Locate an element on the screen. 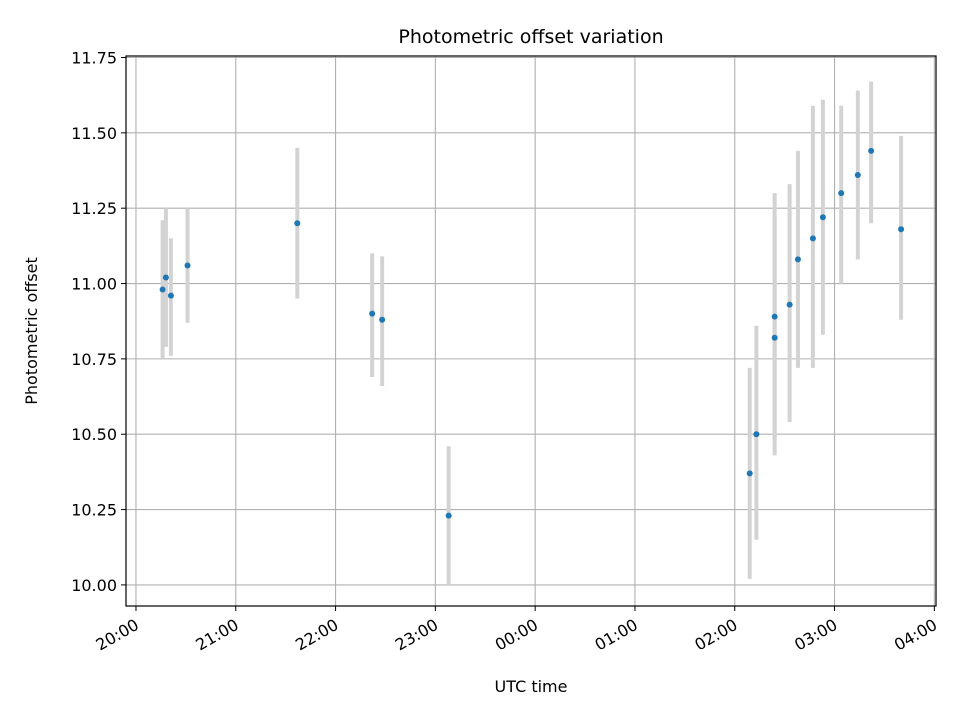  y-tick-label: 10.00 is located at coordinates (94, 585).